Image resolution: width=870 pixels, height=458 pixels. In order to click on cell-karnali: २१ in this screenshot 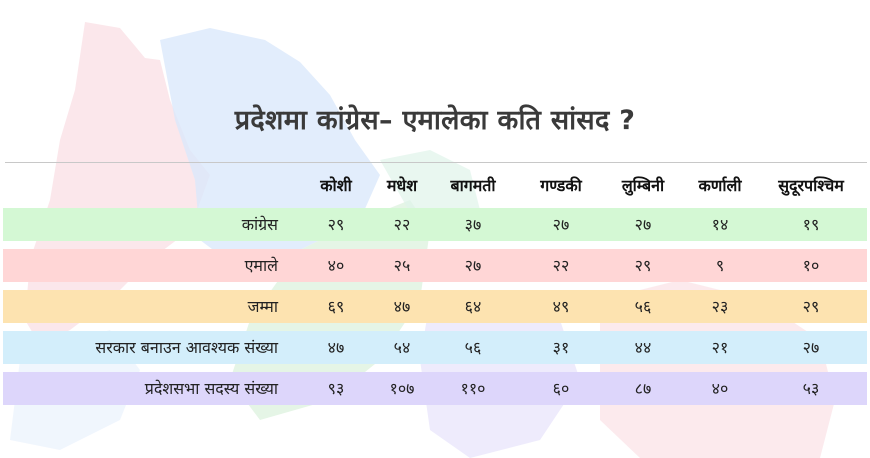, I will do `click(720, 347)`.